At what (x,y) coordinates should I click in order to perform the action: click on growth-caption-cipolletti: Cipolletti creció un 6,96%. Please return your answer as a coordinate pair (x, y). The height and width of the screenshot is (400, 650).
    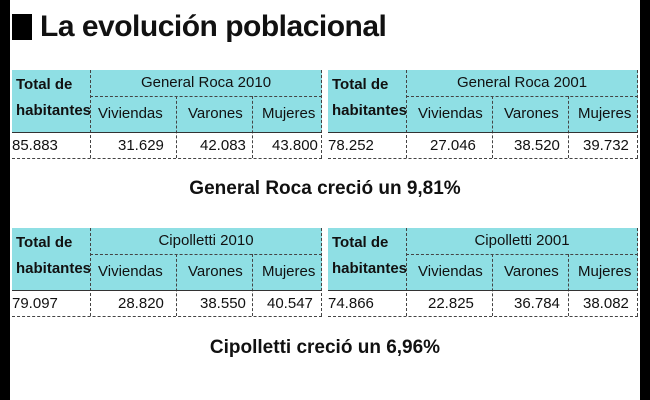
    Looking at the image, I should click on (325, 347).